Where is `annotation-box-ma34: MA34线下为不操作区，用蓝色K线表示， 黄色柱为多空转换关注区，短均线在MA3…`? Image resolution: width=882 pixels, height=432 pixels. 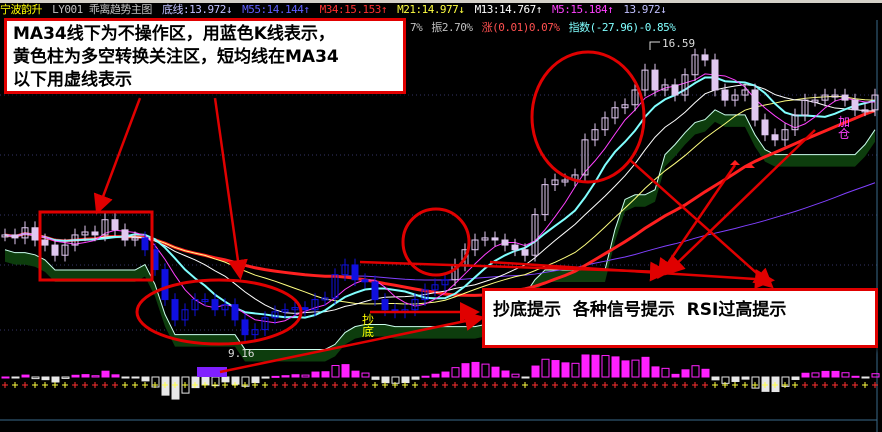
annotation-box-ma34: MA34线下为不操作区，用蓝色K线表示， 黄色柱为多空转换关注区，短均线在MA3… is located at coordinates (205, 56).